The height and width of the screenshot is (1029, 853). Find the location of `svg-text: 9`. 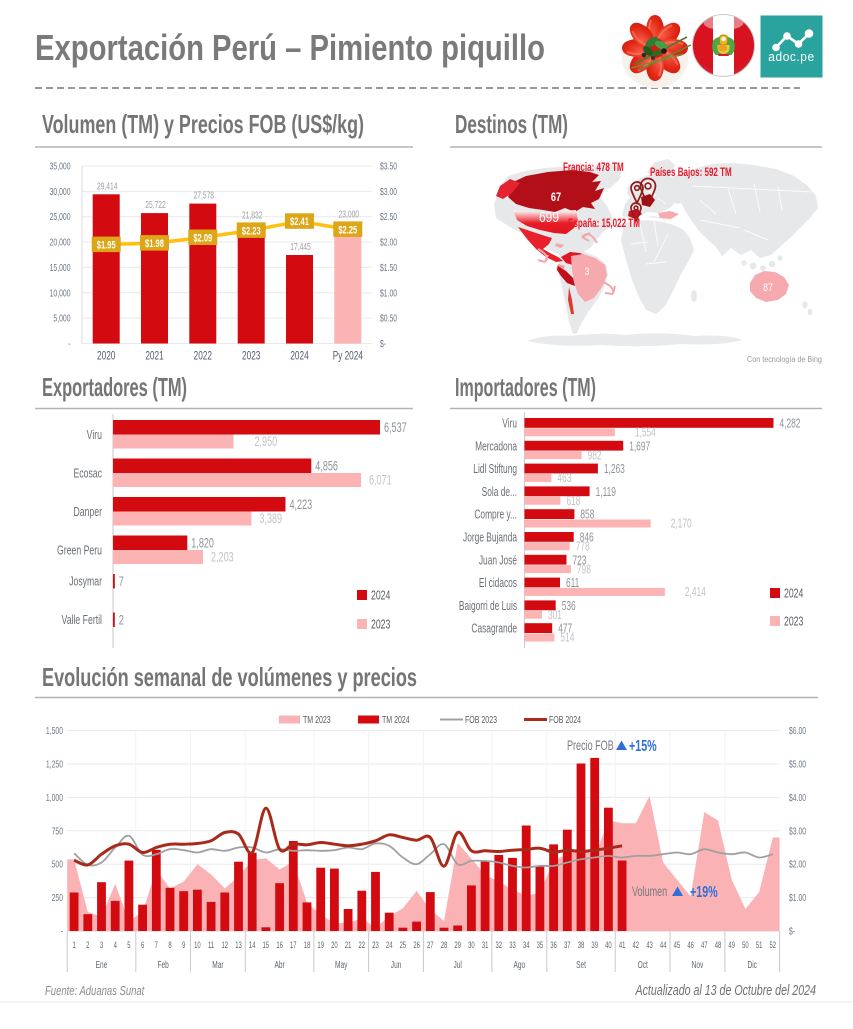

svg-text: 9 is located at coordinates (183, 945).